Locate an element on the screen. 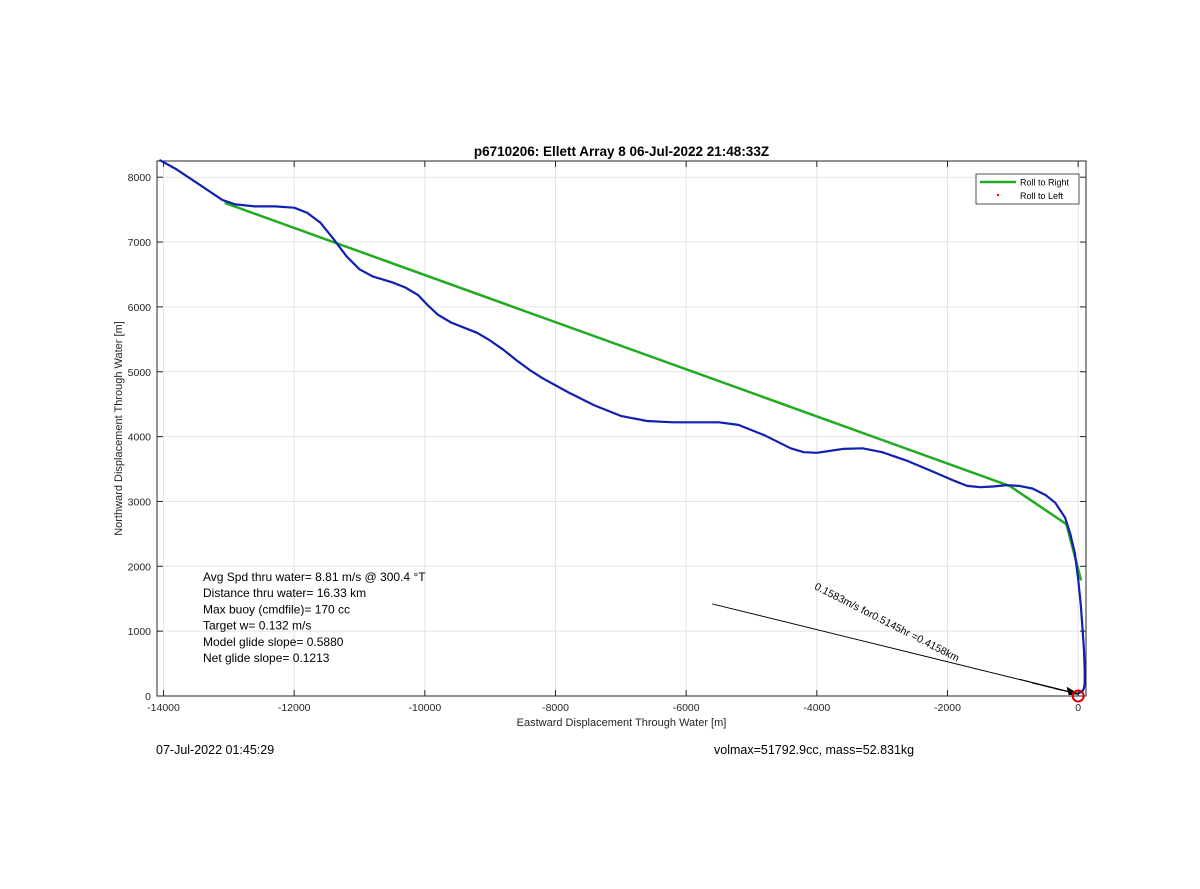 The width and height of the screenshot is (1200, 889). x-tick-label: -8000 is located at coordinates (555, 708).